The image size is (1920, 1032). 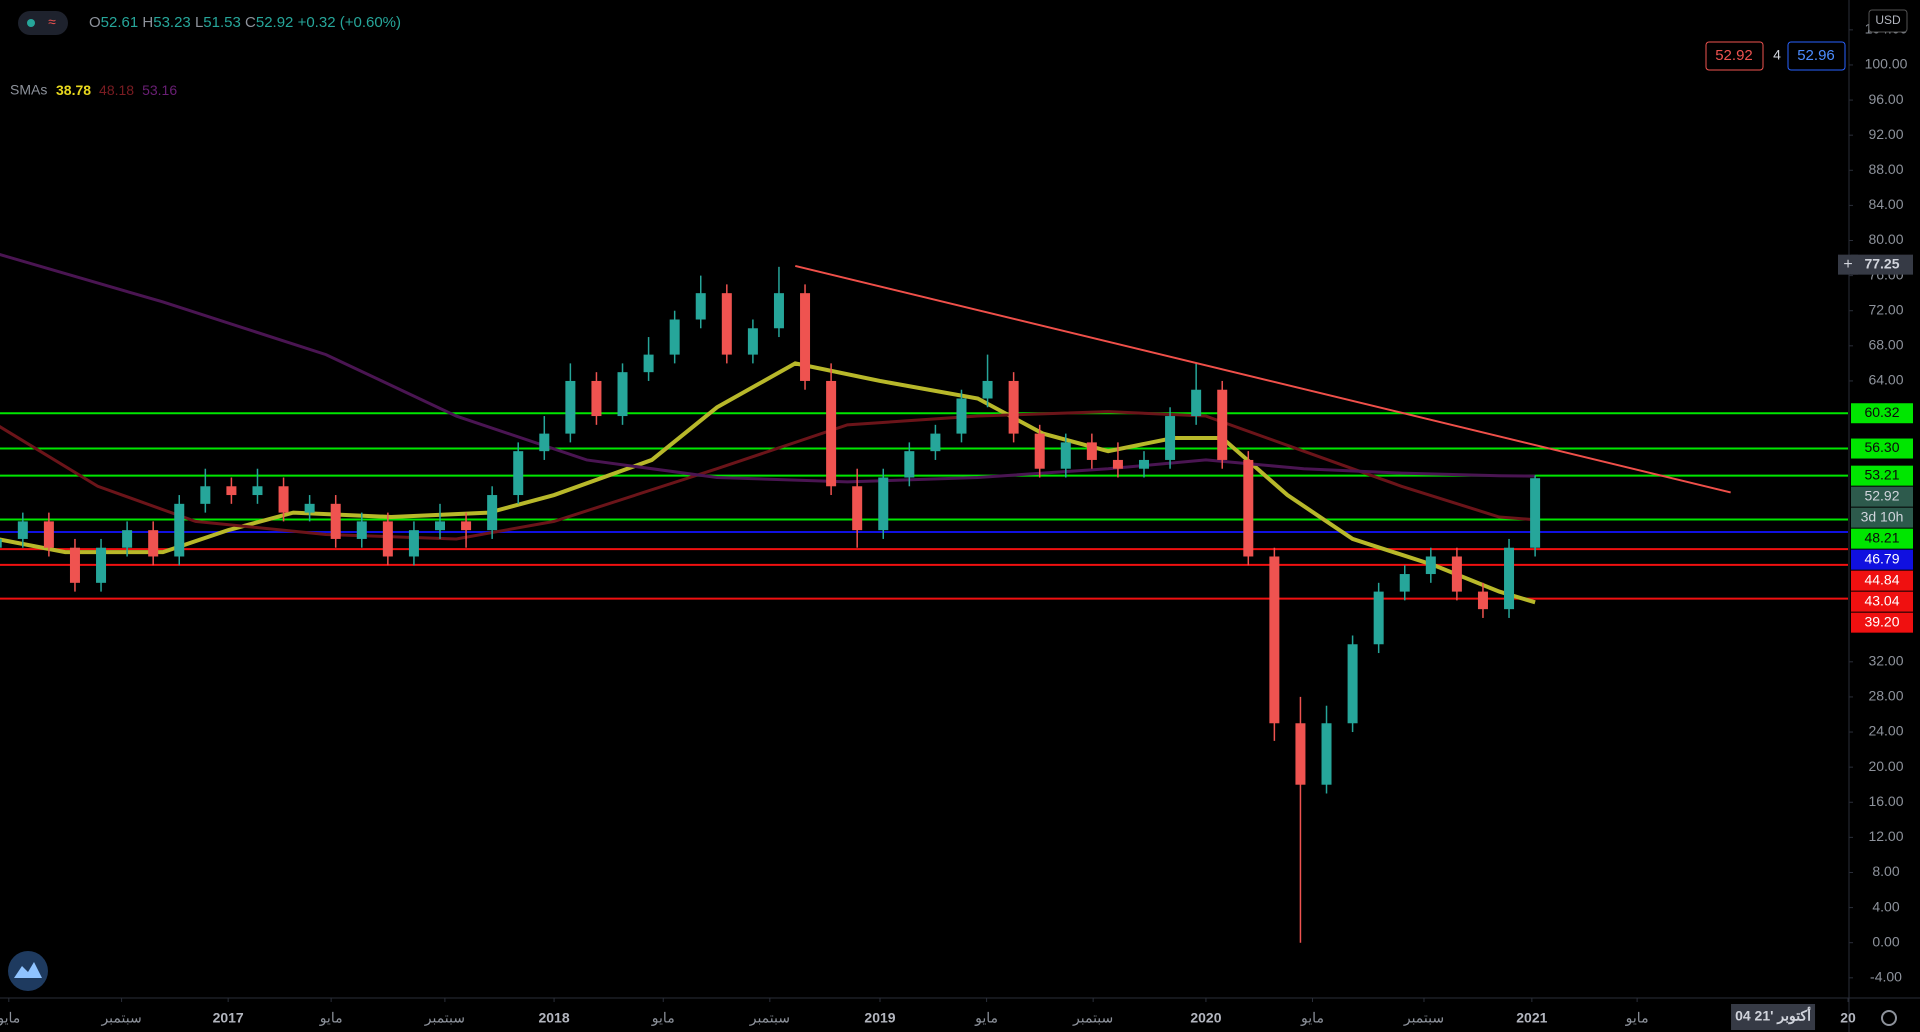 I want to click on crosshair-add-icon: +, so click(x=1847, y=264).